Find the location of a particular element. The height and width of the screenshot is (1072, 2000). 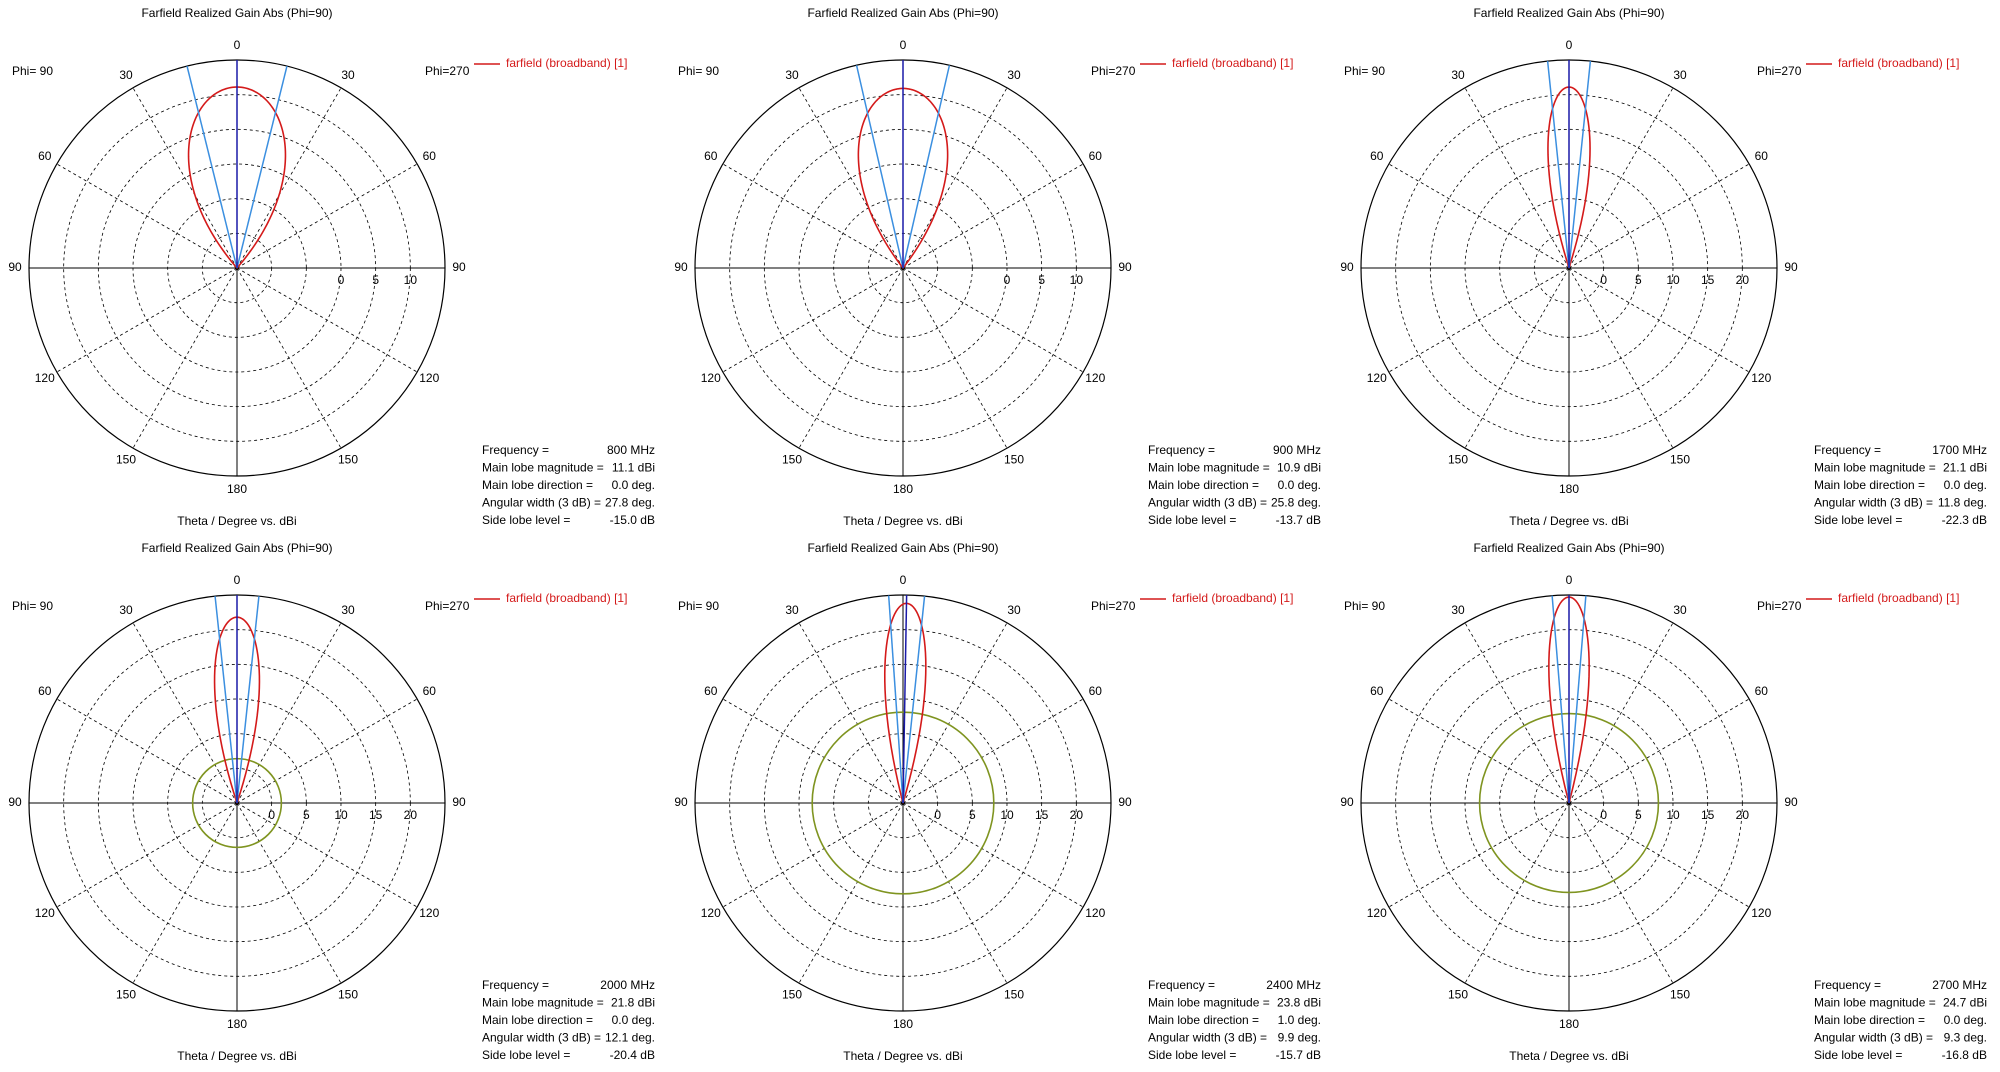

axis-label: Theta / Degree vs. dBi is located at coordinates (1568, 1056).